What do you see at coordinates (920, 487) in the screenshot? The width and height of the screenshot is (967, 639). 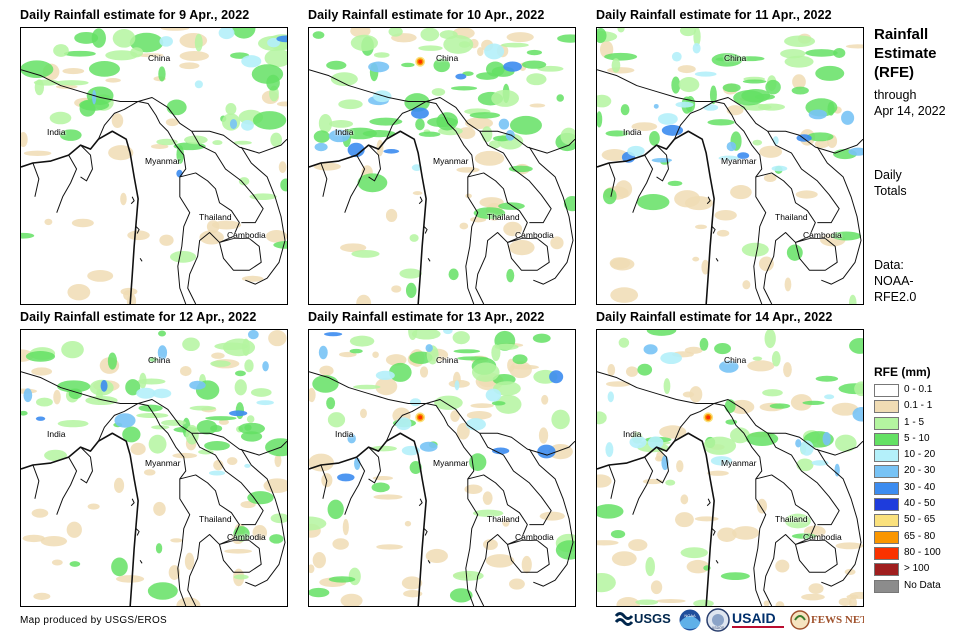 I see `legend-label: 30 - 40` at bounding box center [920, 487].